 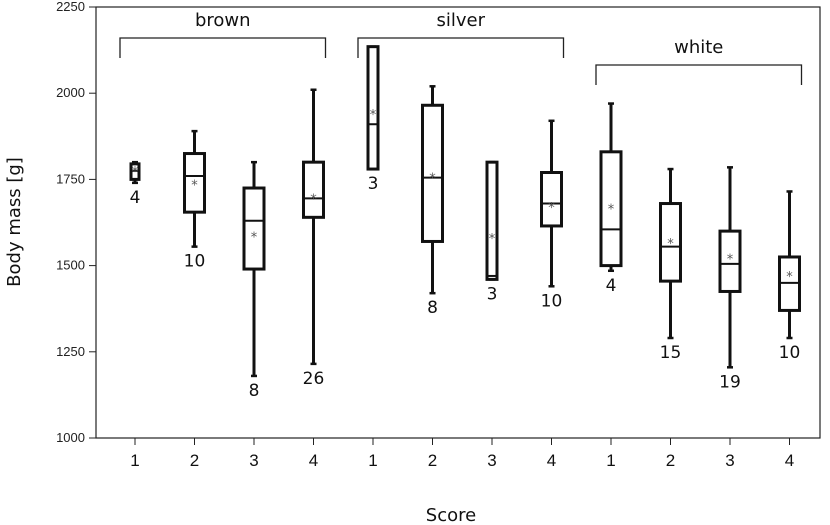 I want to click on y-tick-label: 1750, so click(x=70, y=178).